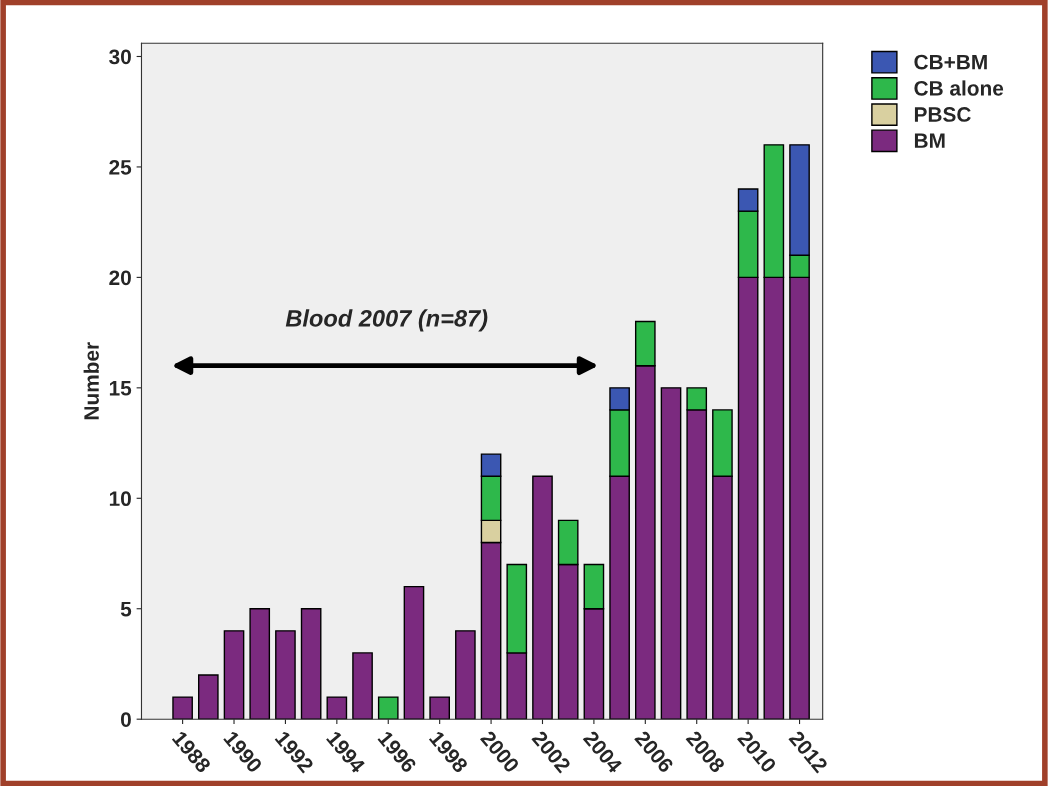 The image size is (1048, 786). I want to click on legend-label: CB alone, so click(959, 88).